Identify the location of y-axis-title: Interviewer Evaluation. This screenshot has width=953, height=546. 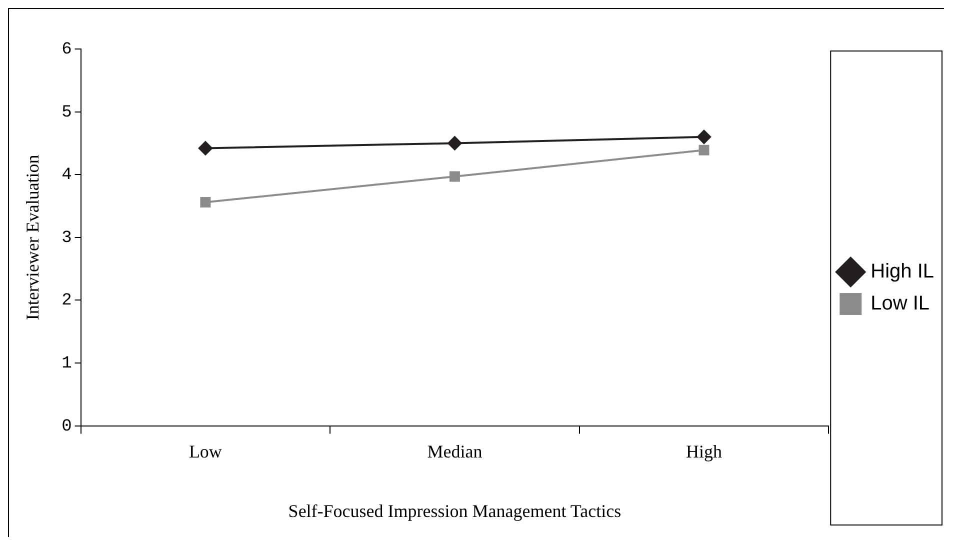
(32, 237).